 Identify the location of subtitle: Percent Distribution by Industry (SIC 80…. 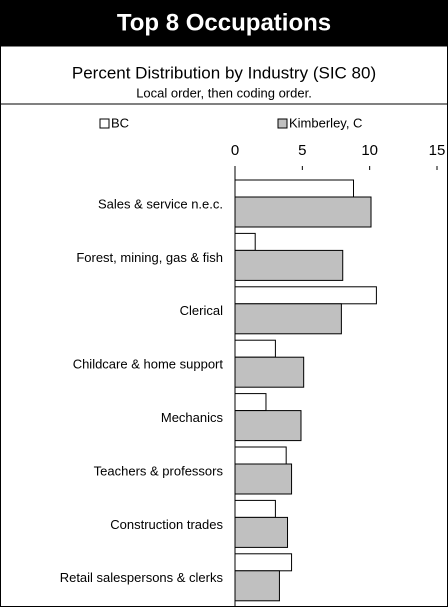
(224, 72).